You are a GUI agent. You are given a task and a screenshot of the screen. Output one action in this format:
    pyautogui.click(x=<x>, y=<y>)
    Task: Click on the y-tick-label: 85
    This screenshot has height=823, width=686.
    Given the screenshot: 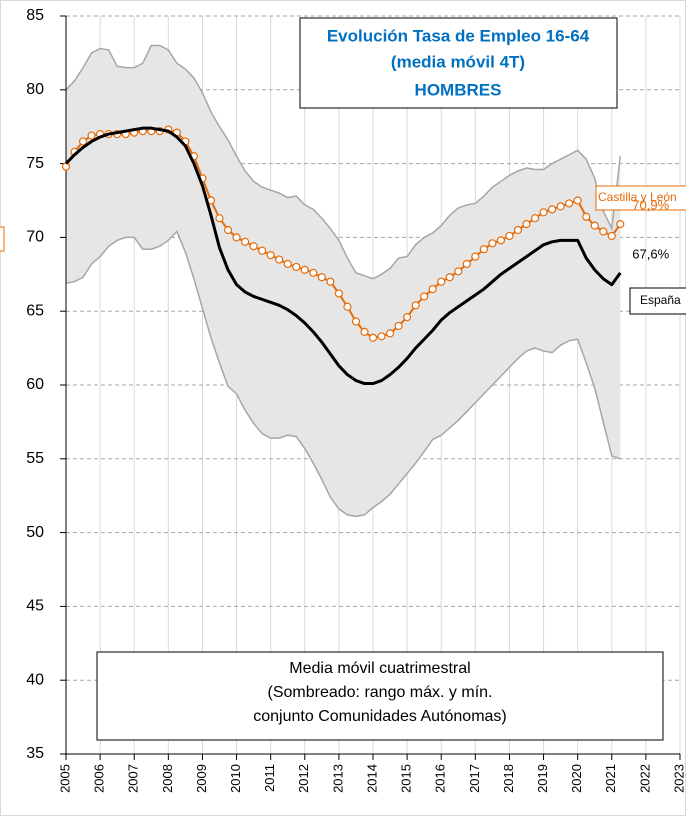 What is the action you would take?
    pyautogui.click(x=35, y=15)
    